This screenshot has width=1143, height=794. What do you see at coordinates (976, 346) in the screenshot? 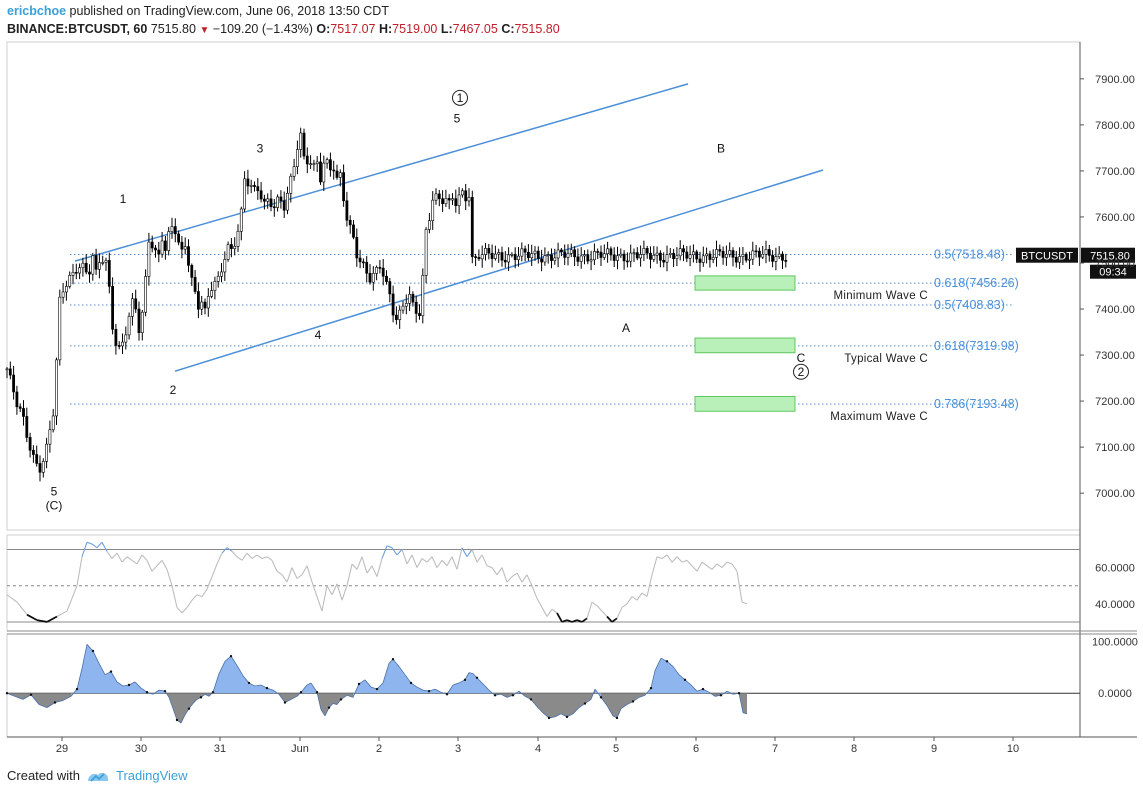
I see `fib-level-label: 0.618(7319.98)` at bounding box center [976, 346].